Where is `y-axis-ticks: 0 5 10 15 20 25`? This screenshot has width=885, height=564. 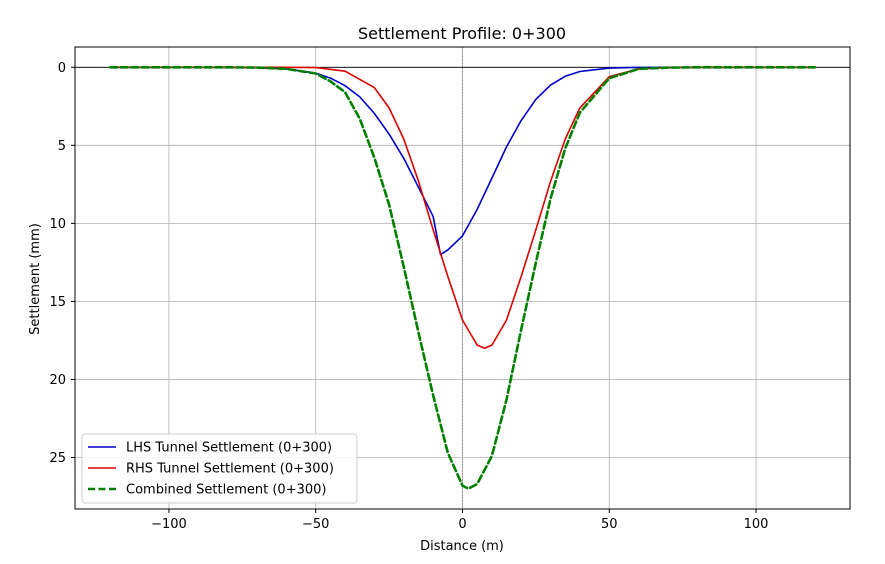
y-axis-ticks: 0 5 10 15 20 25 is located at coordinates (62, 263).